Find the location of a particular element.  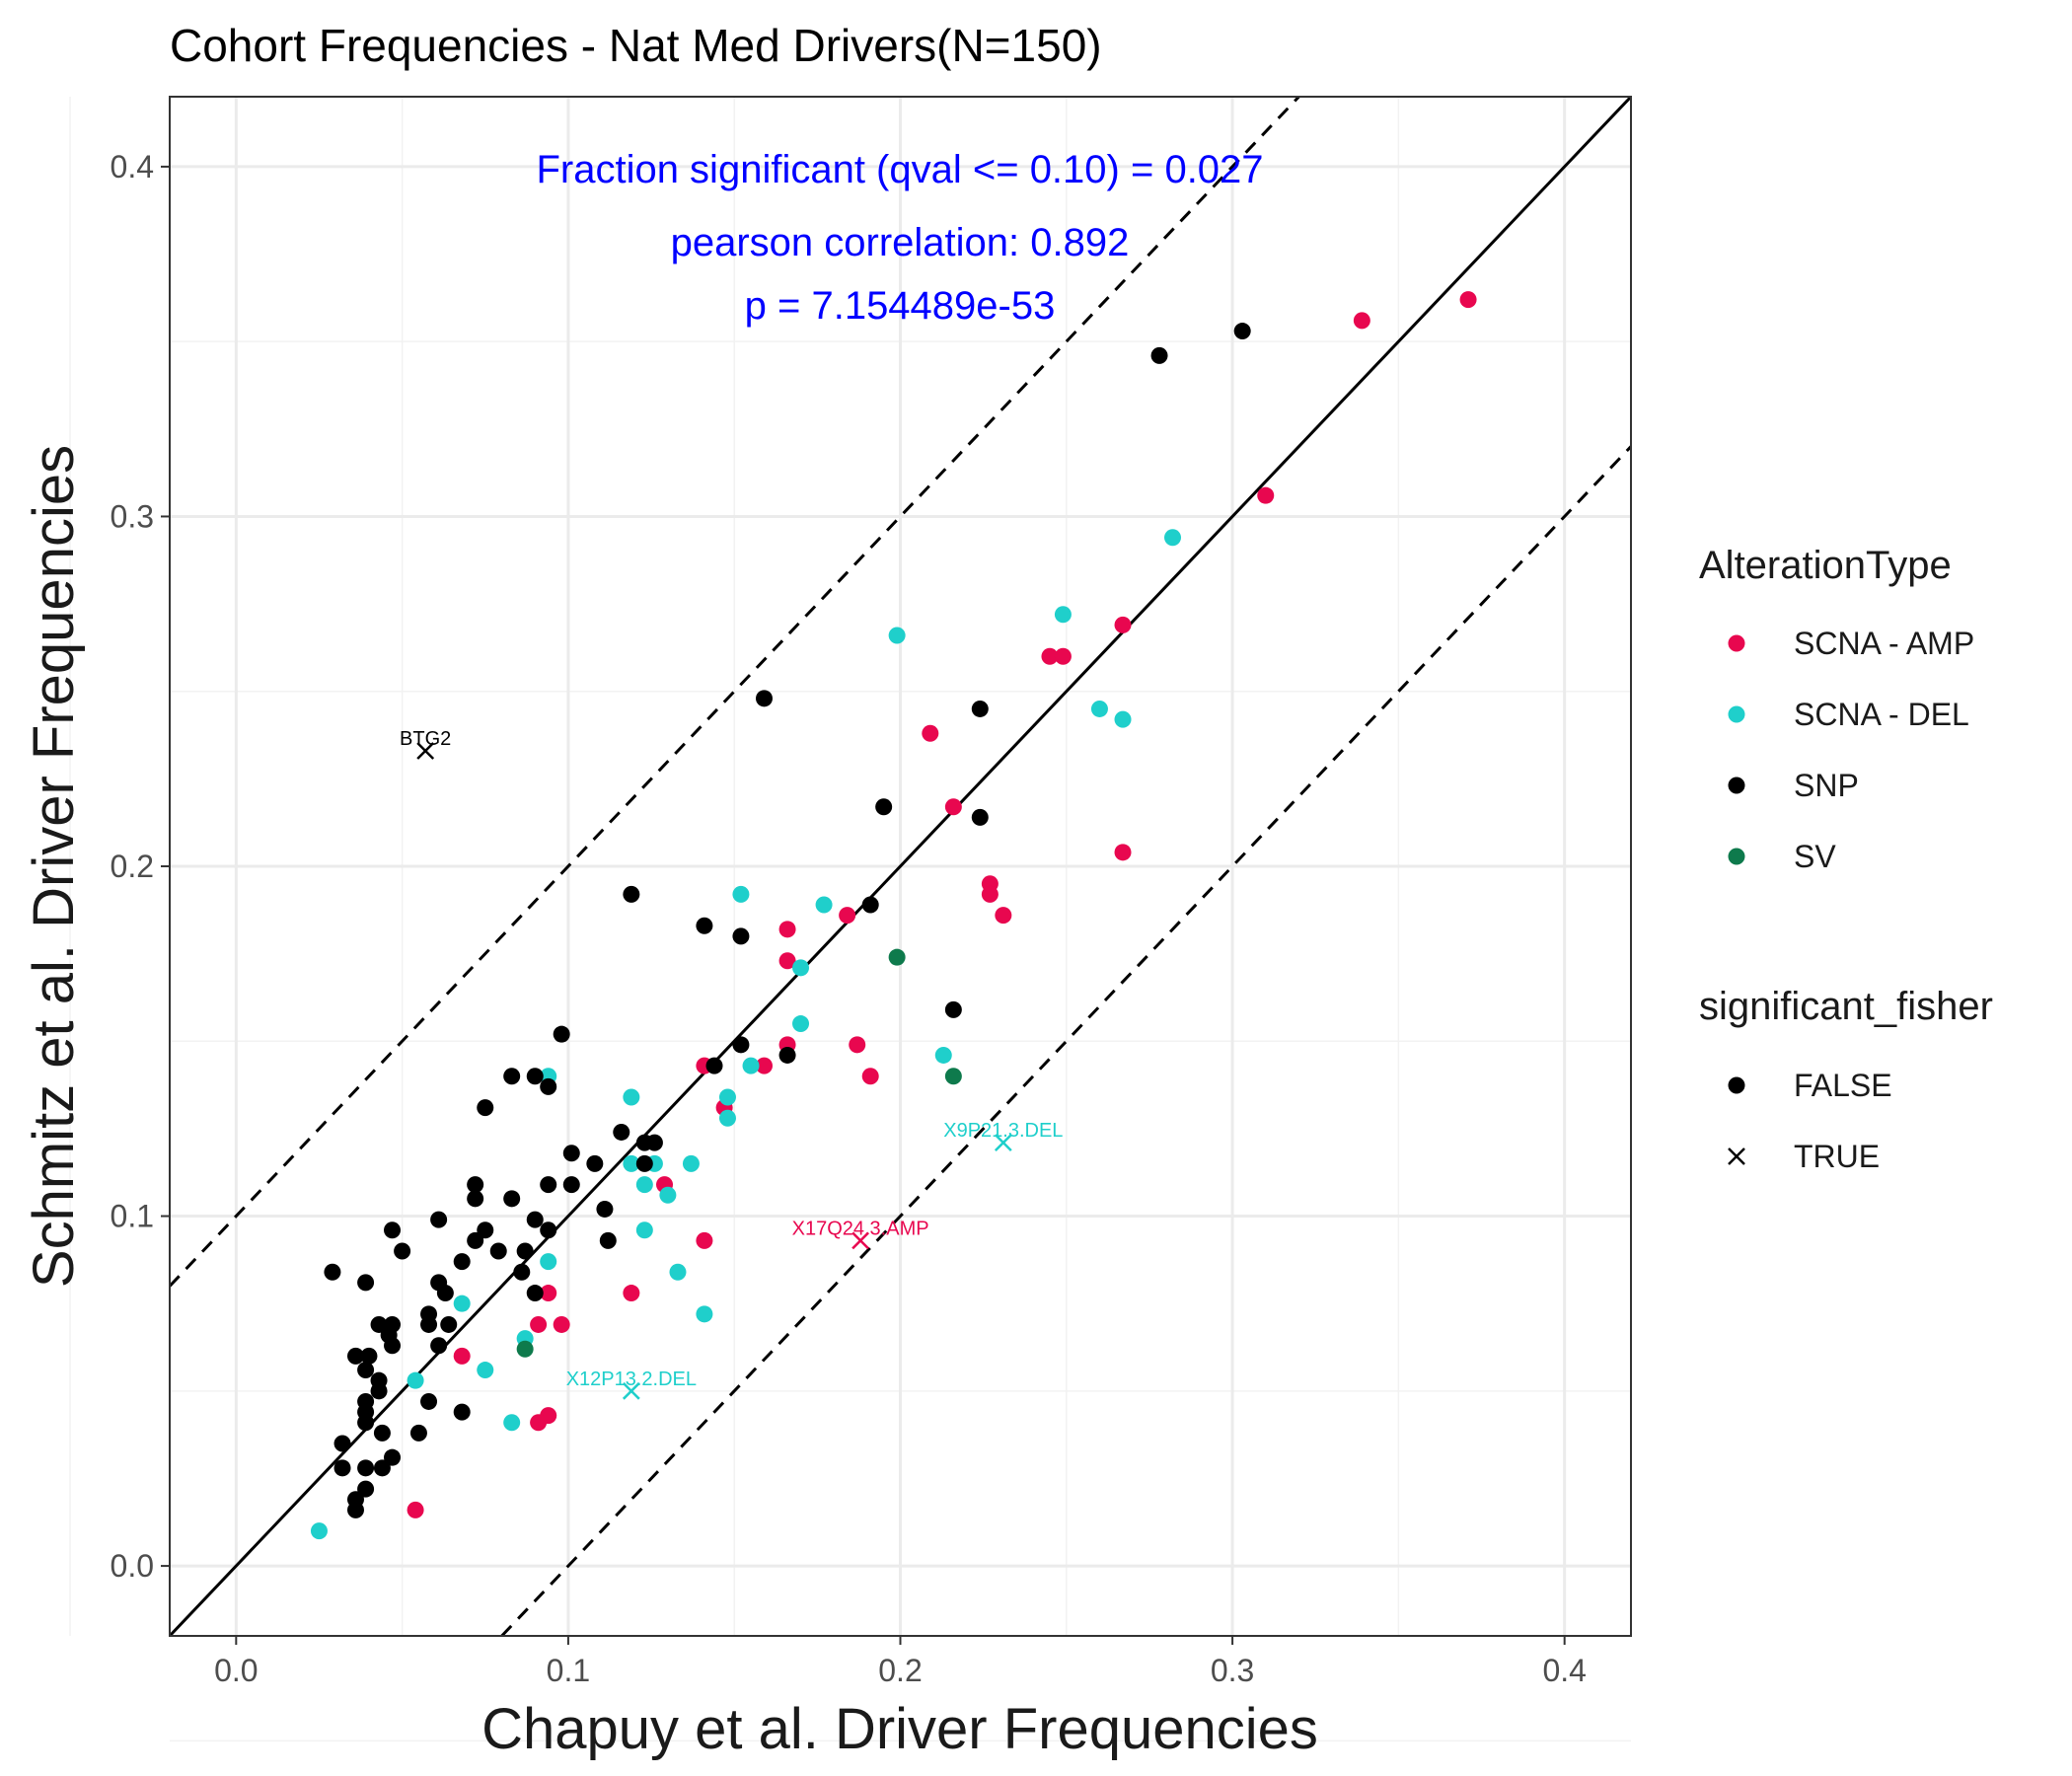

y-tick-label: 0.1 is located at coordinates (132, 1217).